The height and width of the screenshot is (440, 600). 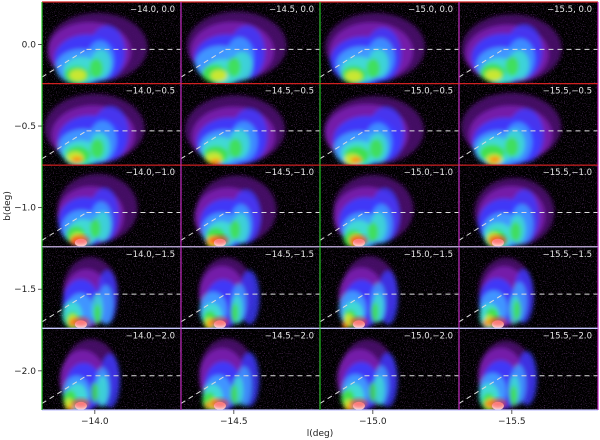 What do you see at coordinates (567, 336) in the screenshot?
I see `panel-label: −15.5,−2.0` at bounding box center [567, 336].